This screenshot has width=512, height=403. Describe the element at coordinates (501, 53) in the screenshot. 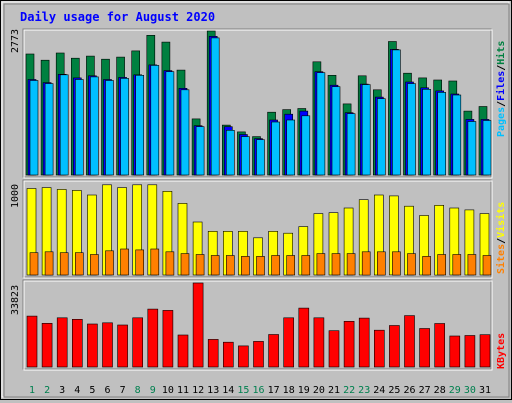

I see `legend-hits: Hits` at that location.